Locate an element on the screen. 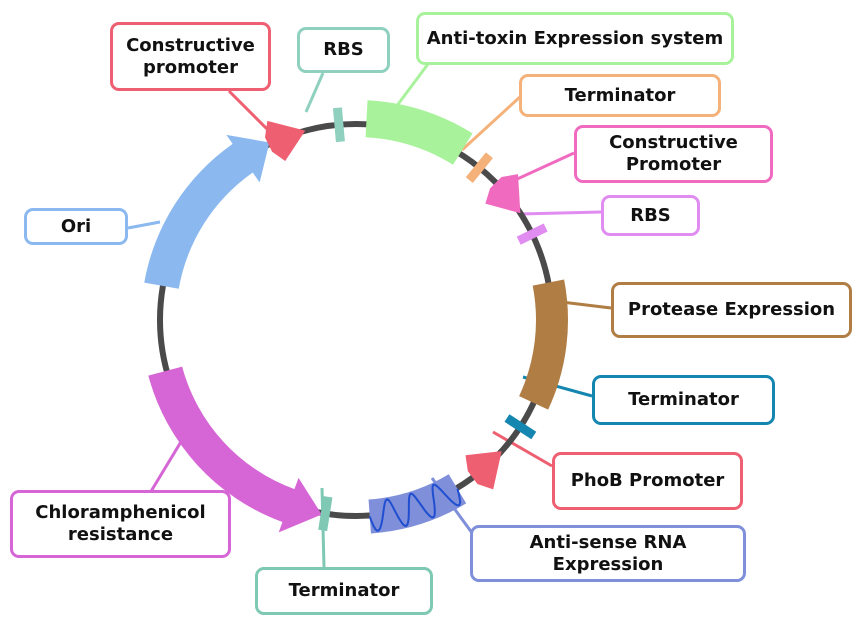 The width and height of the screenshot is (861, 621). label-terminator-3: Terminator is located at coordinates (344, 591).